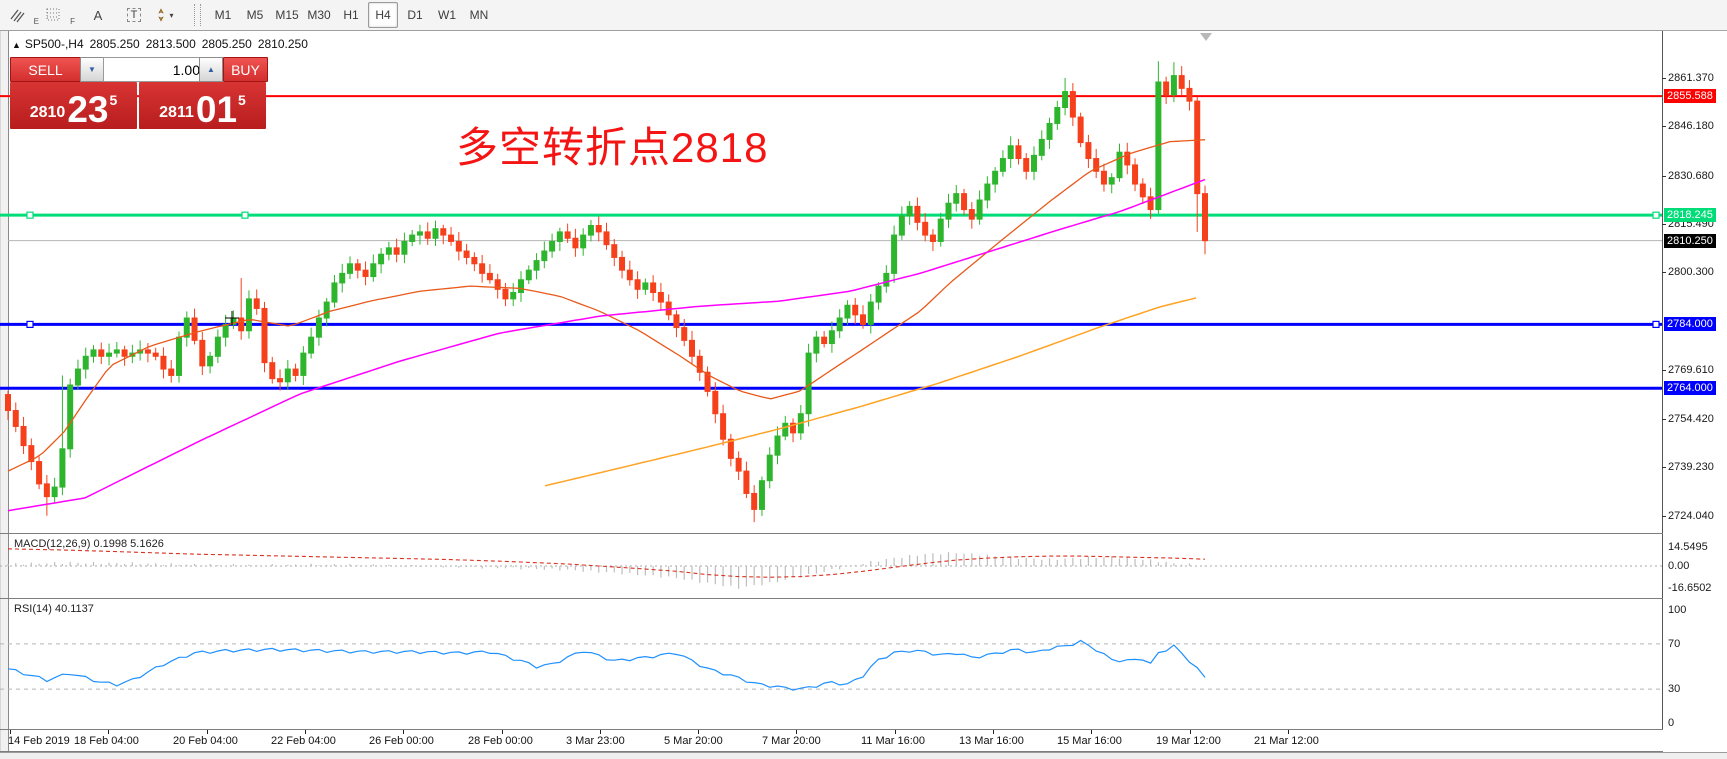 The width and height of the screenshot is (1727, 759). I want to click on plot-right-border, so click(1662, 380).